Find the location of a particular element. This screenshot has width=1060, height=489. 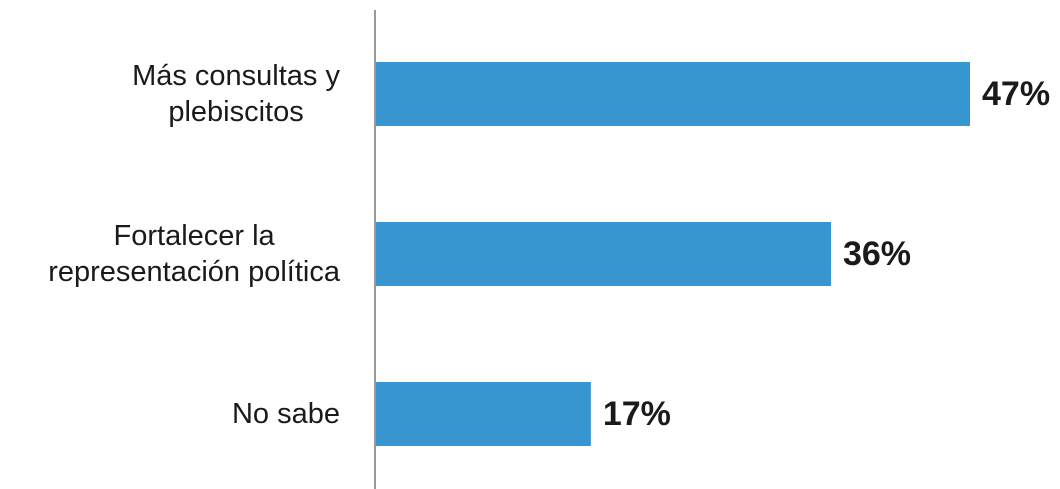

value-label-3: 17% is located at coordinates (637, 414).